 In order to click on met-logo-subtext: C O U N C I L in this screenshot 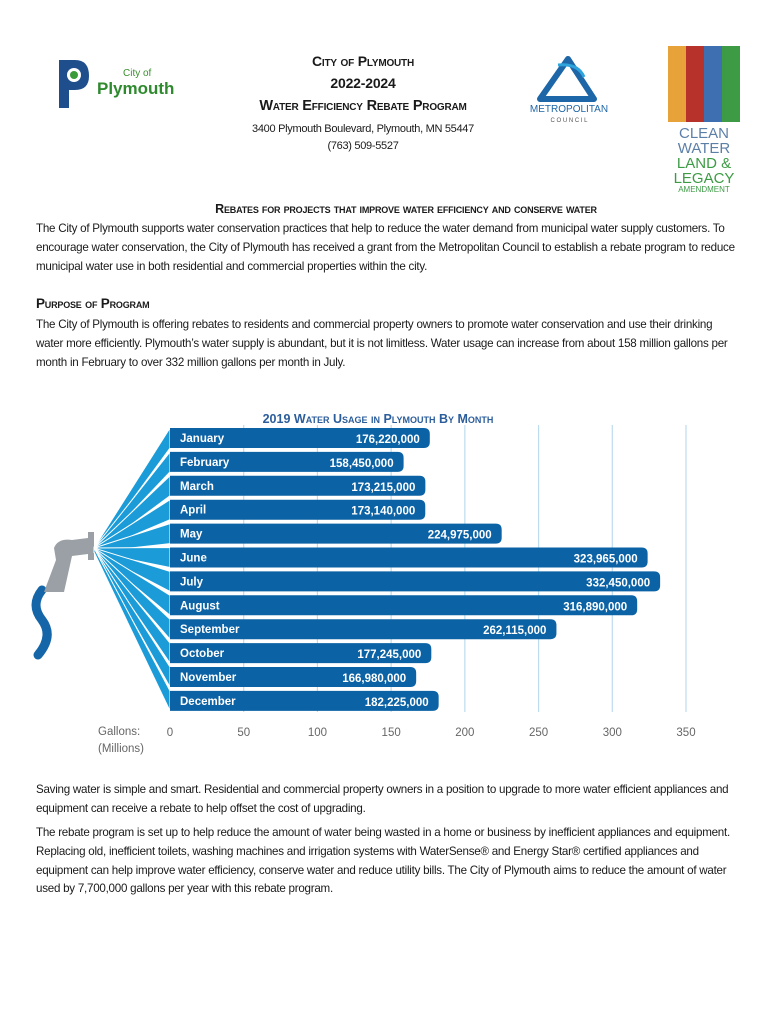, I will do `click(569, 121)`.